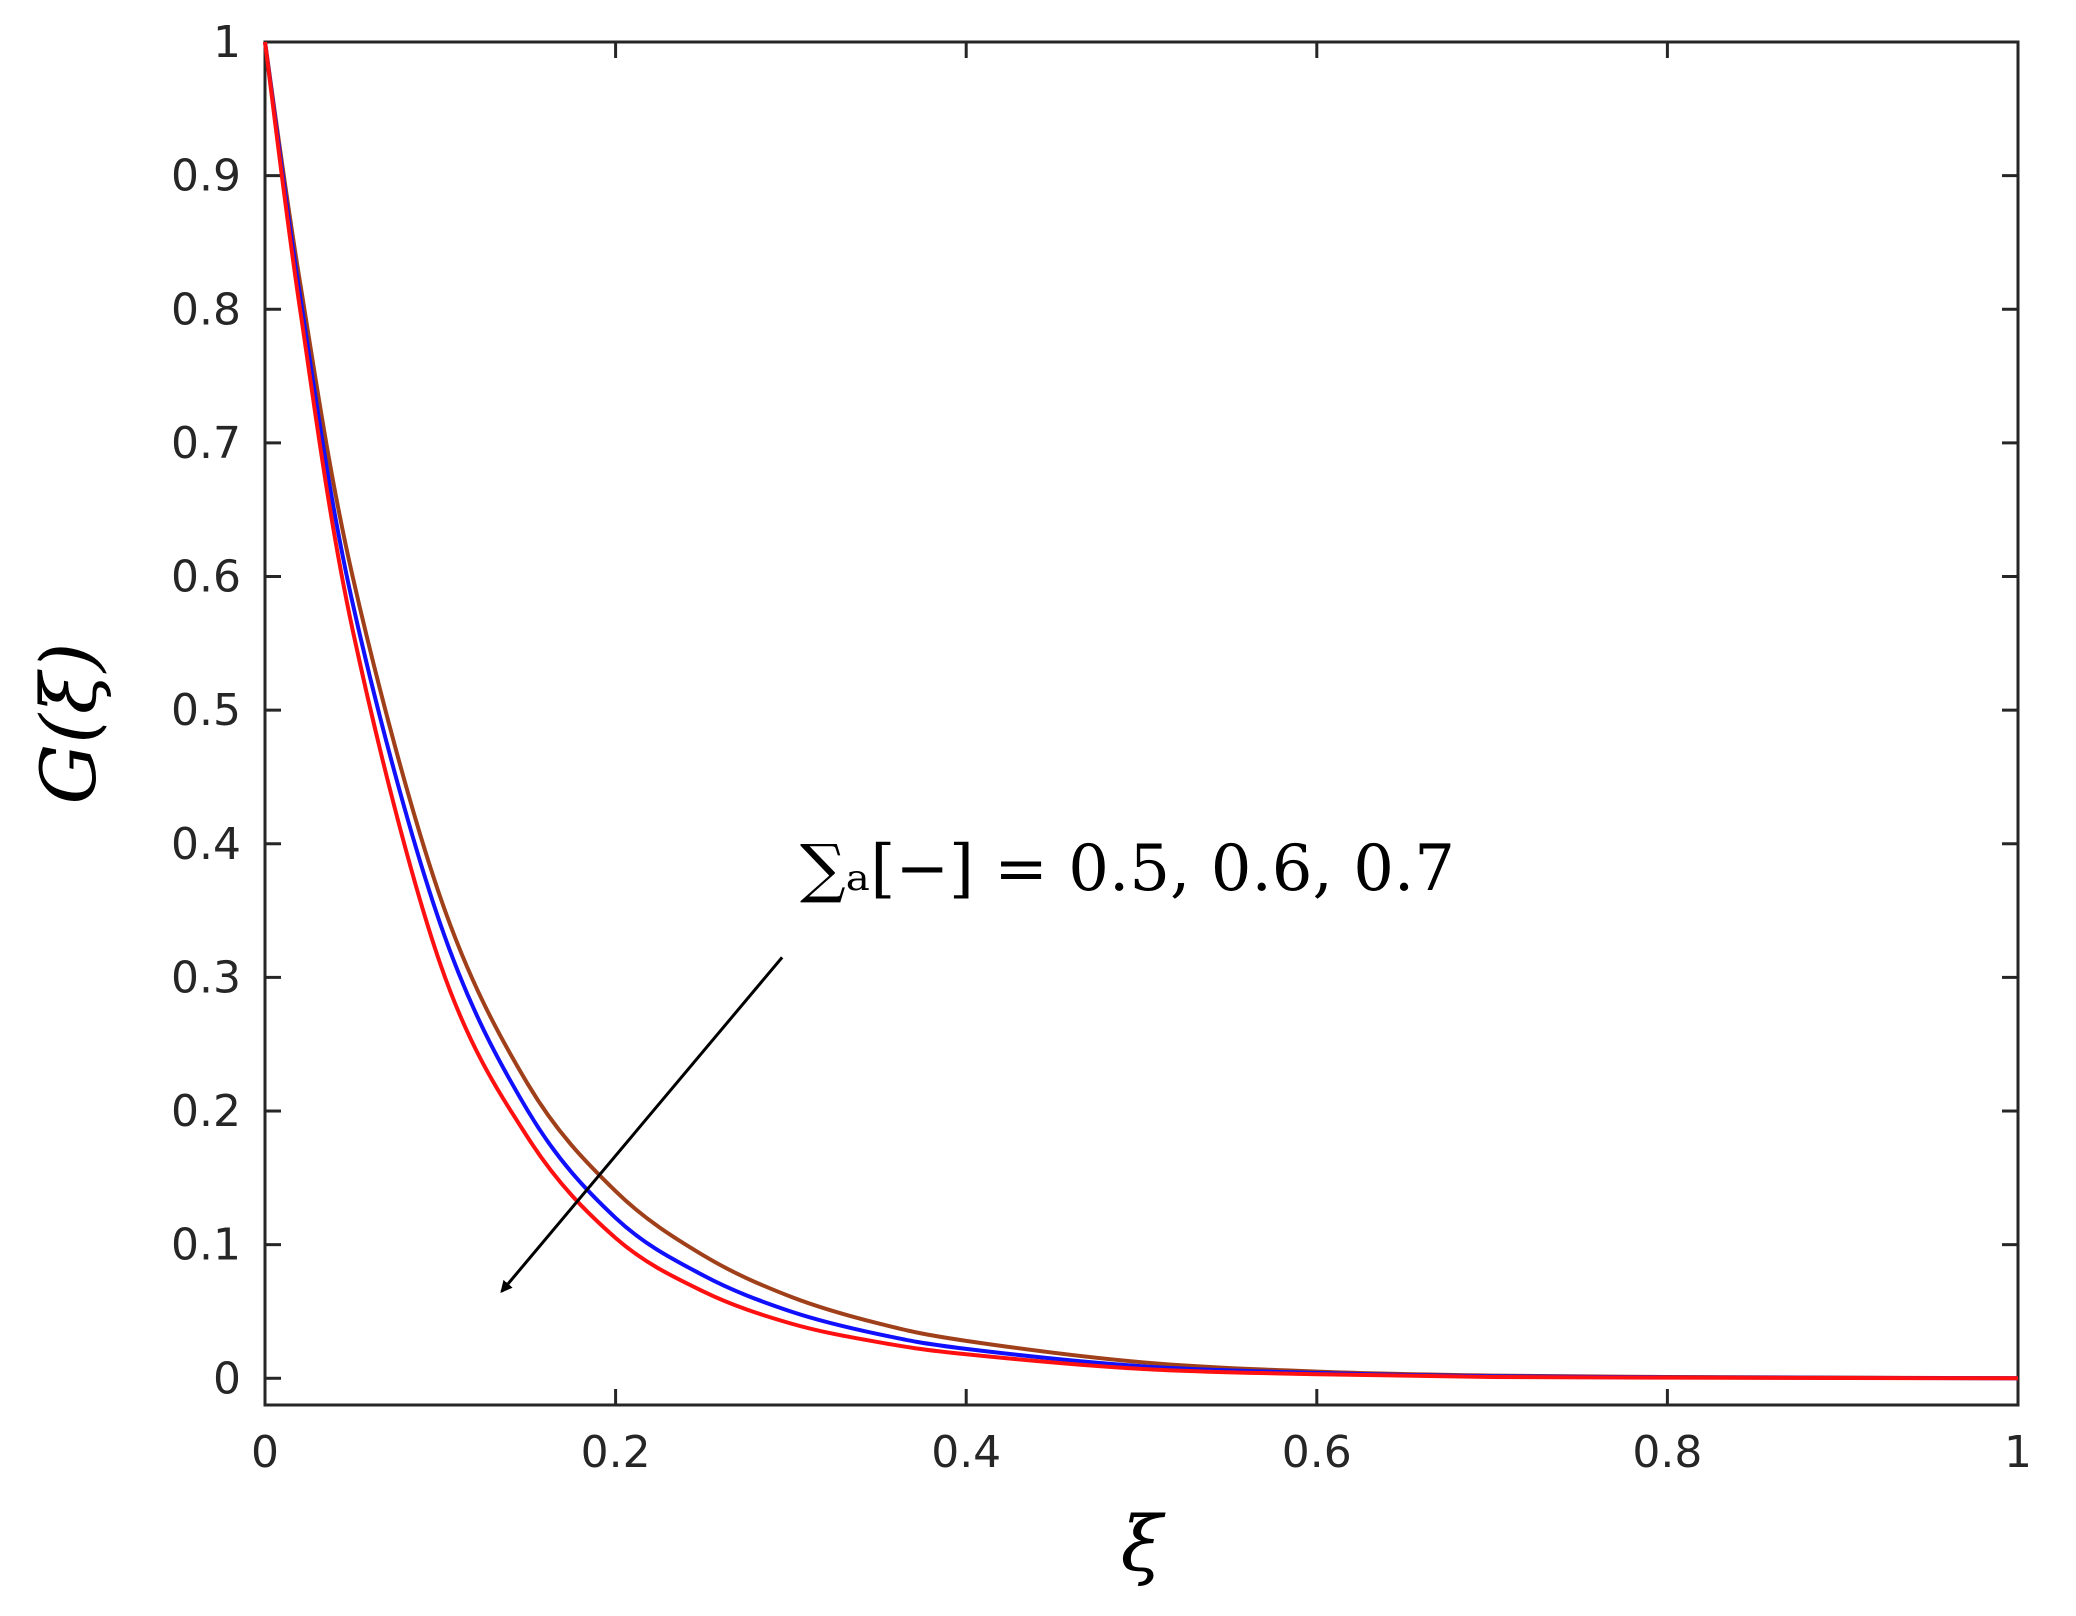 This screenshot has height=1616, width=2076. I want to click on y-tick-label: 0.2, so click(206, 1111).